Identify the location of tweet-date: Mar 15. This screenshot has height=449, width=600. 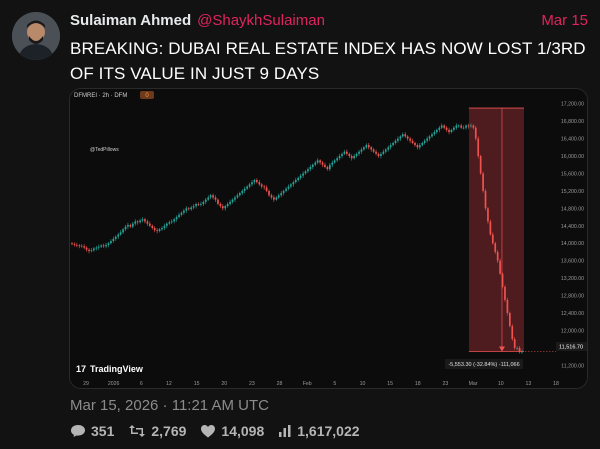
(564, 20).